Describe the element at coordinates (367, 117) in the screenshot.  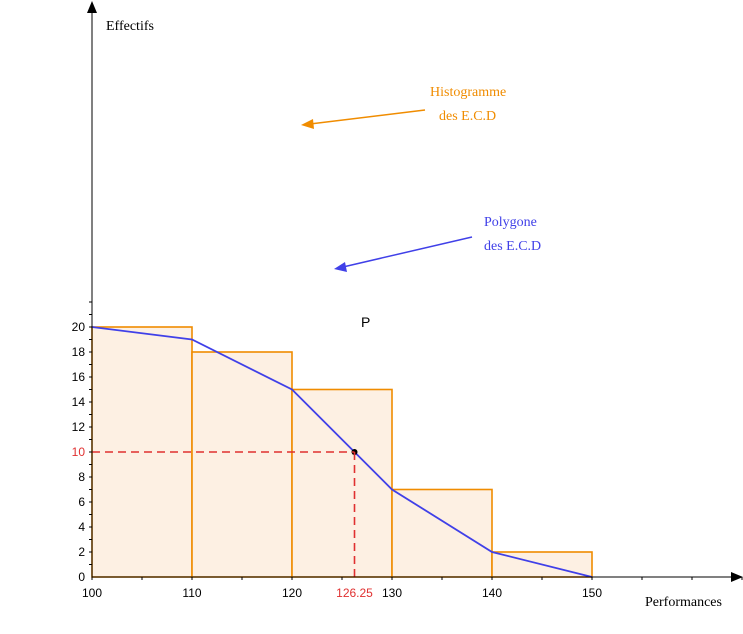
I see `histogram-arrow-line` at that location.